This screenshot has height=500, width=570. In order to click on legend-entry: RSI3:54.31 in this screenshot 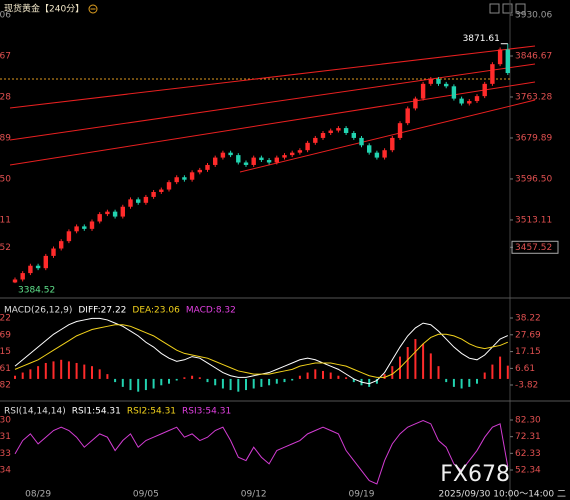, I will do `click(206, 412)`.